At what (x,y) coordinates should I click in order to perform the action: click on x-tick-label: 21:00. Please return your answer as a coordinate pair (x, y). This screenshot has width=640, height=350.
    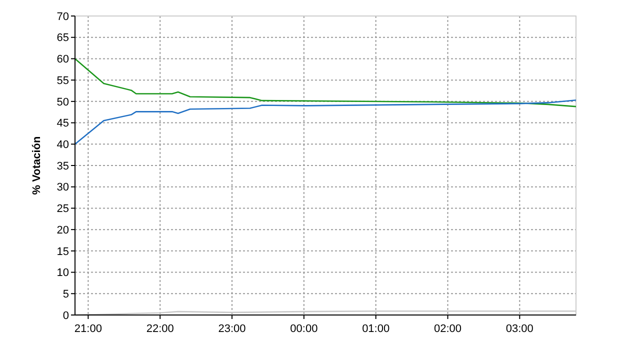
    Looking at the image, I should click on (88, 329).